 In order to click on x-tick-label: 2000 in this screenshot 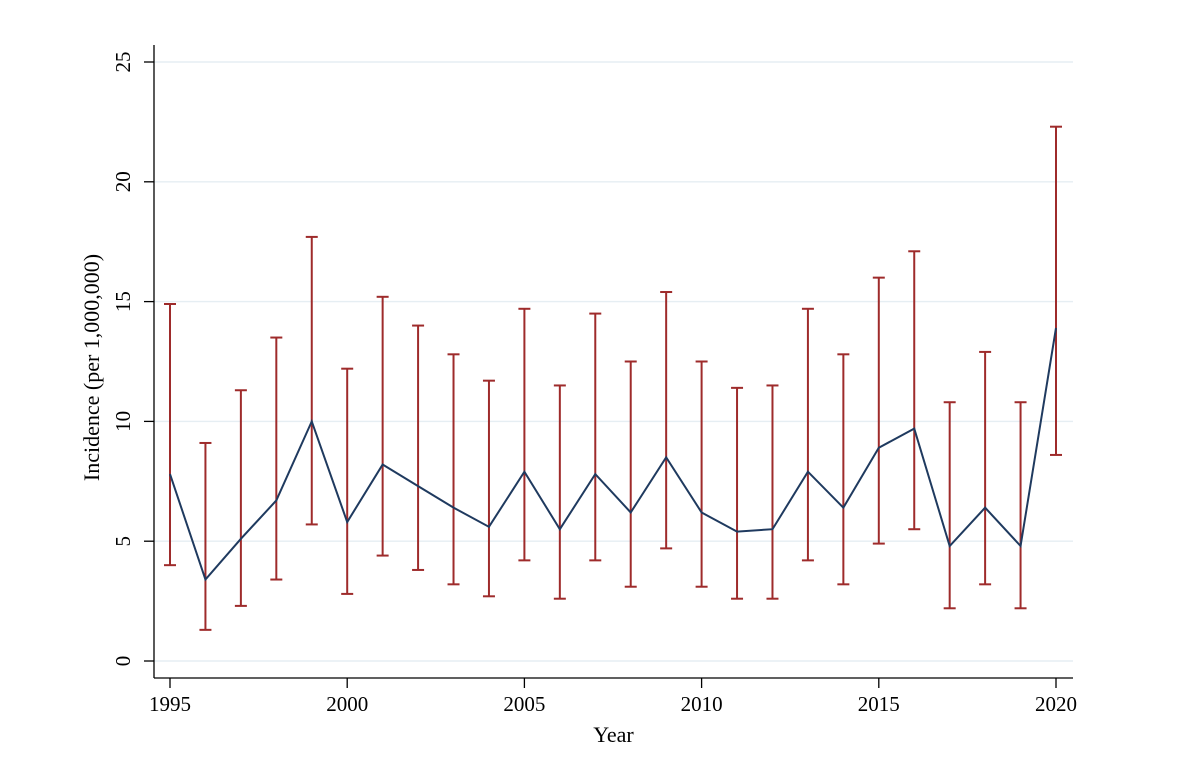, I will do `click(347, 704)`.